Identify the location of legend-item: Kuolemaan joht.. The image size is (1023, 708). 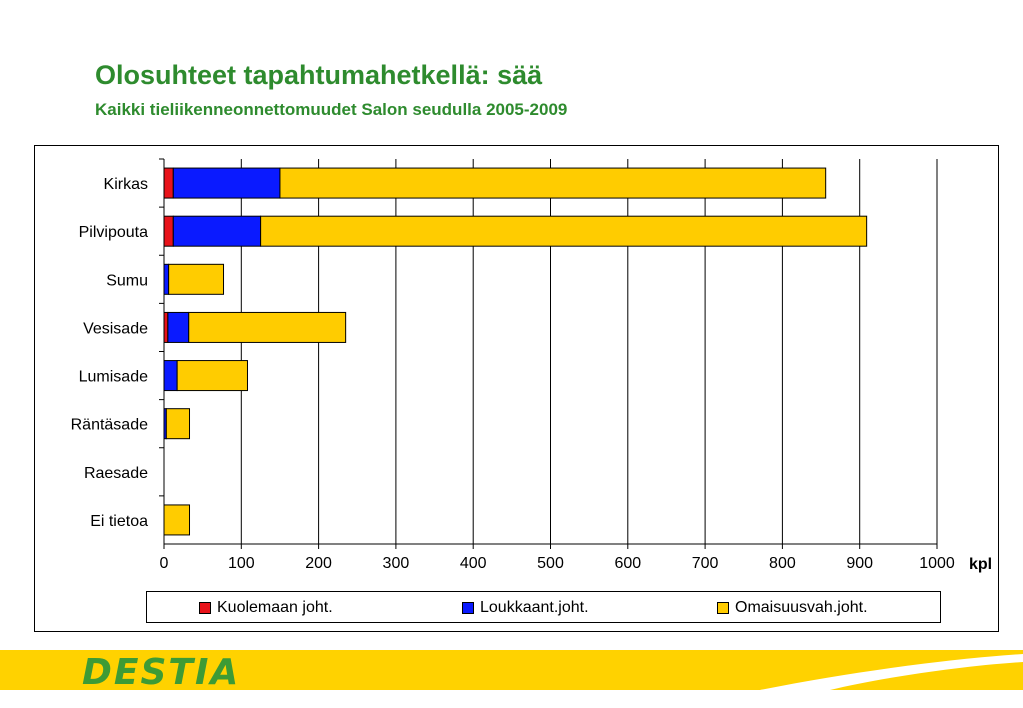
(266, 608).